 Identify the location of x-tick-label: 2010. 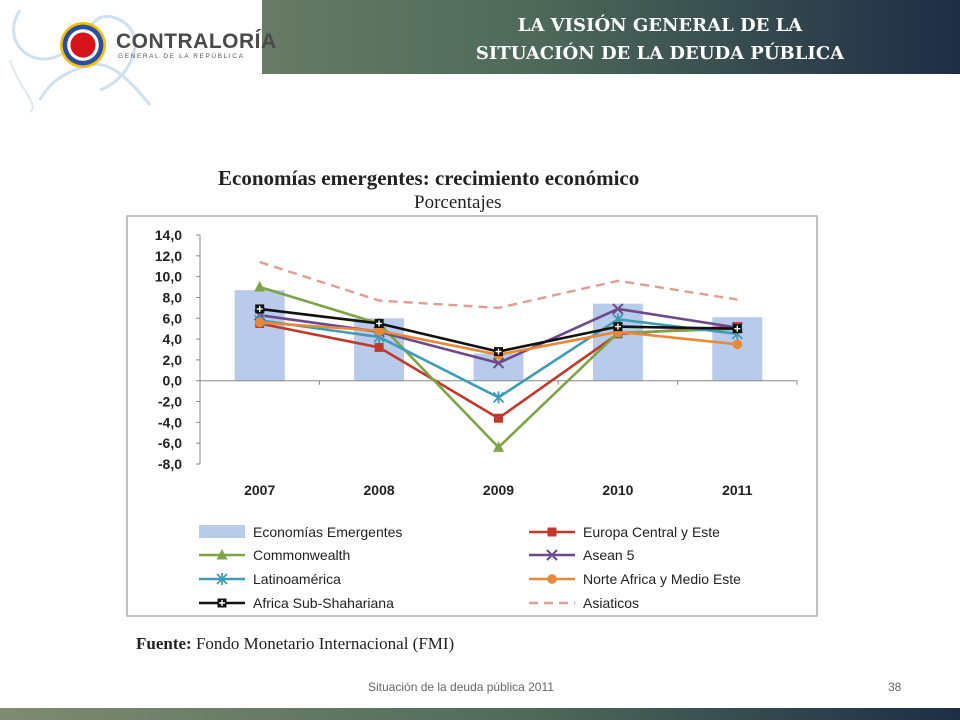
(617, 490).